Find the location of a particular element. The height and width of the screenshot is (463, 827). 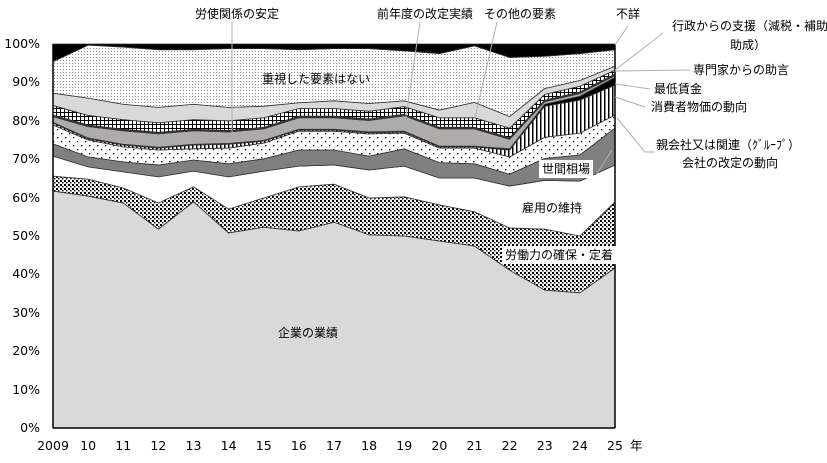

x-tick-label: 19 is located at coordinates (404, 445).